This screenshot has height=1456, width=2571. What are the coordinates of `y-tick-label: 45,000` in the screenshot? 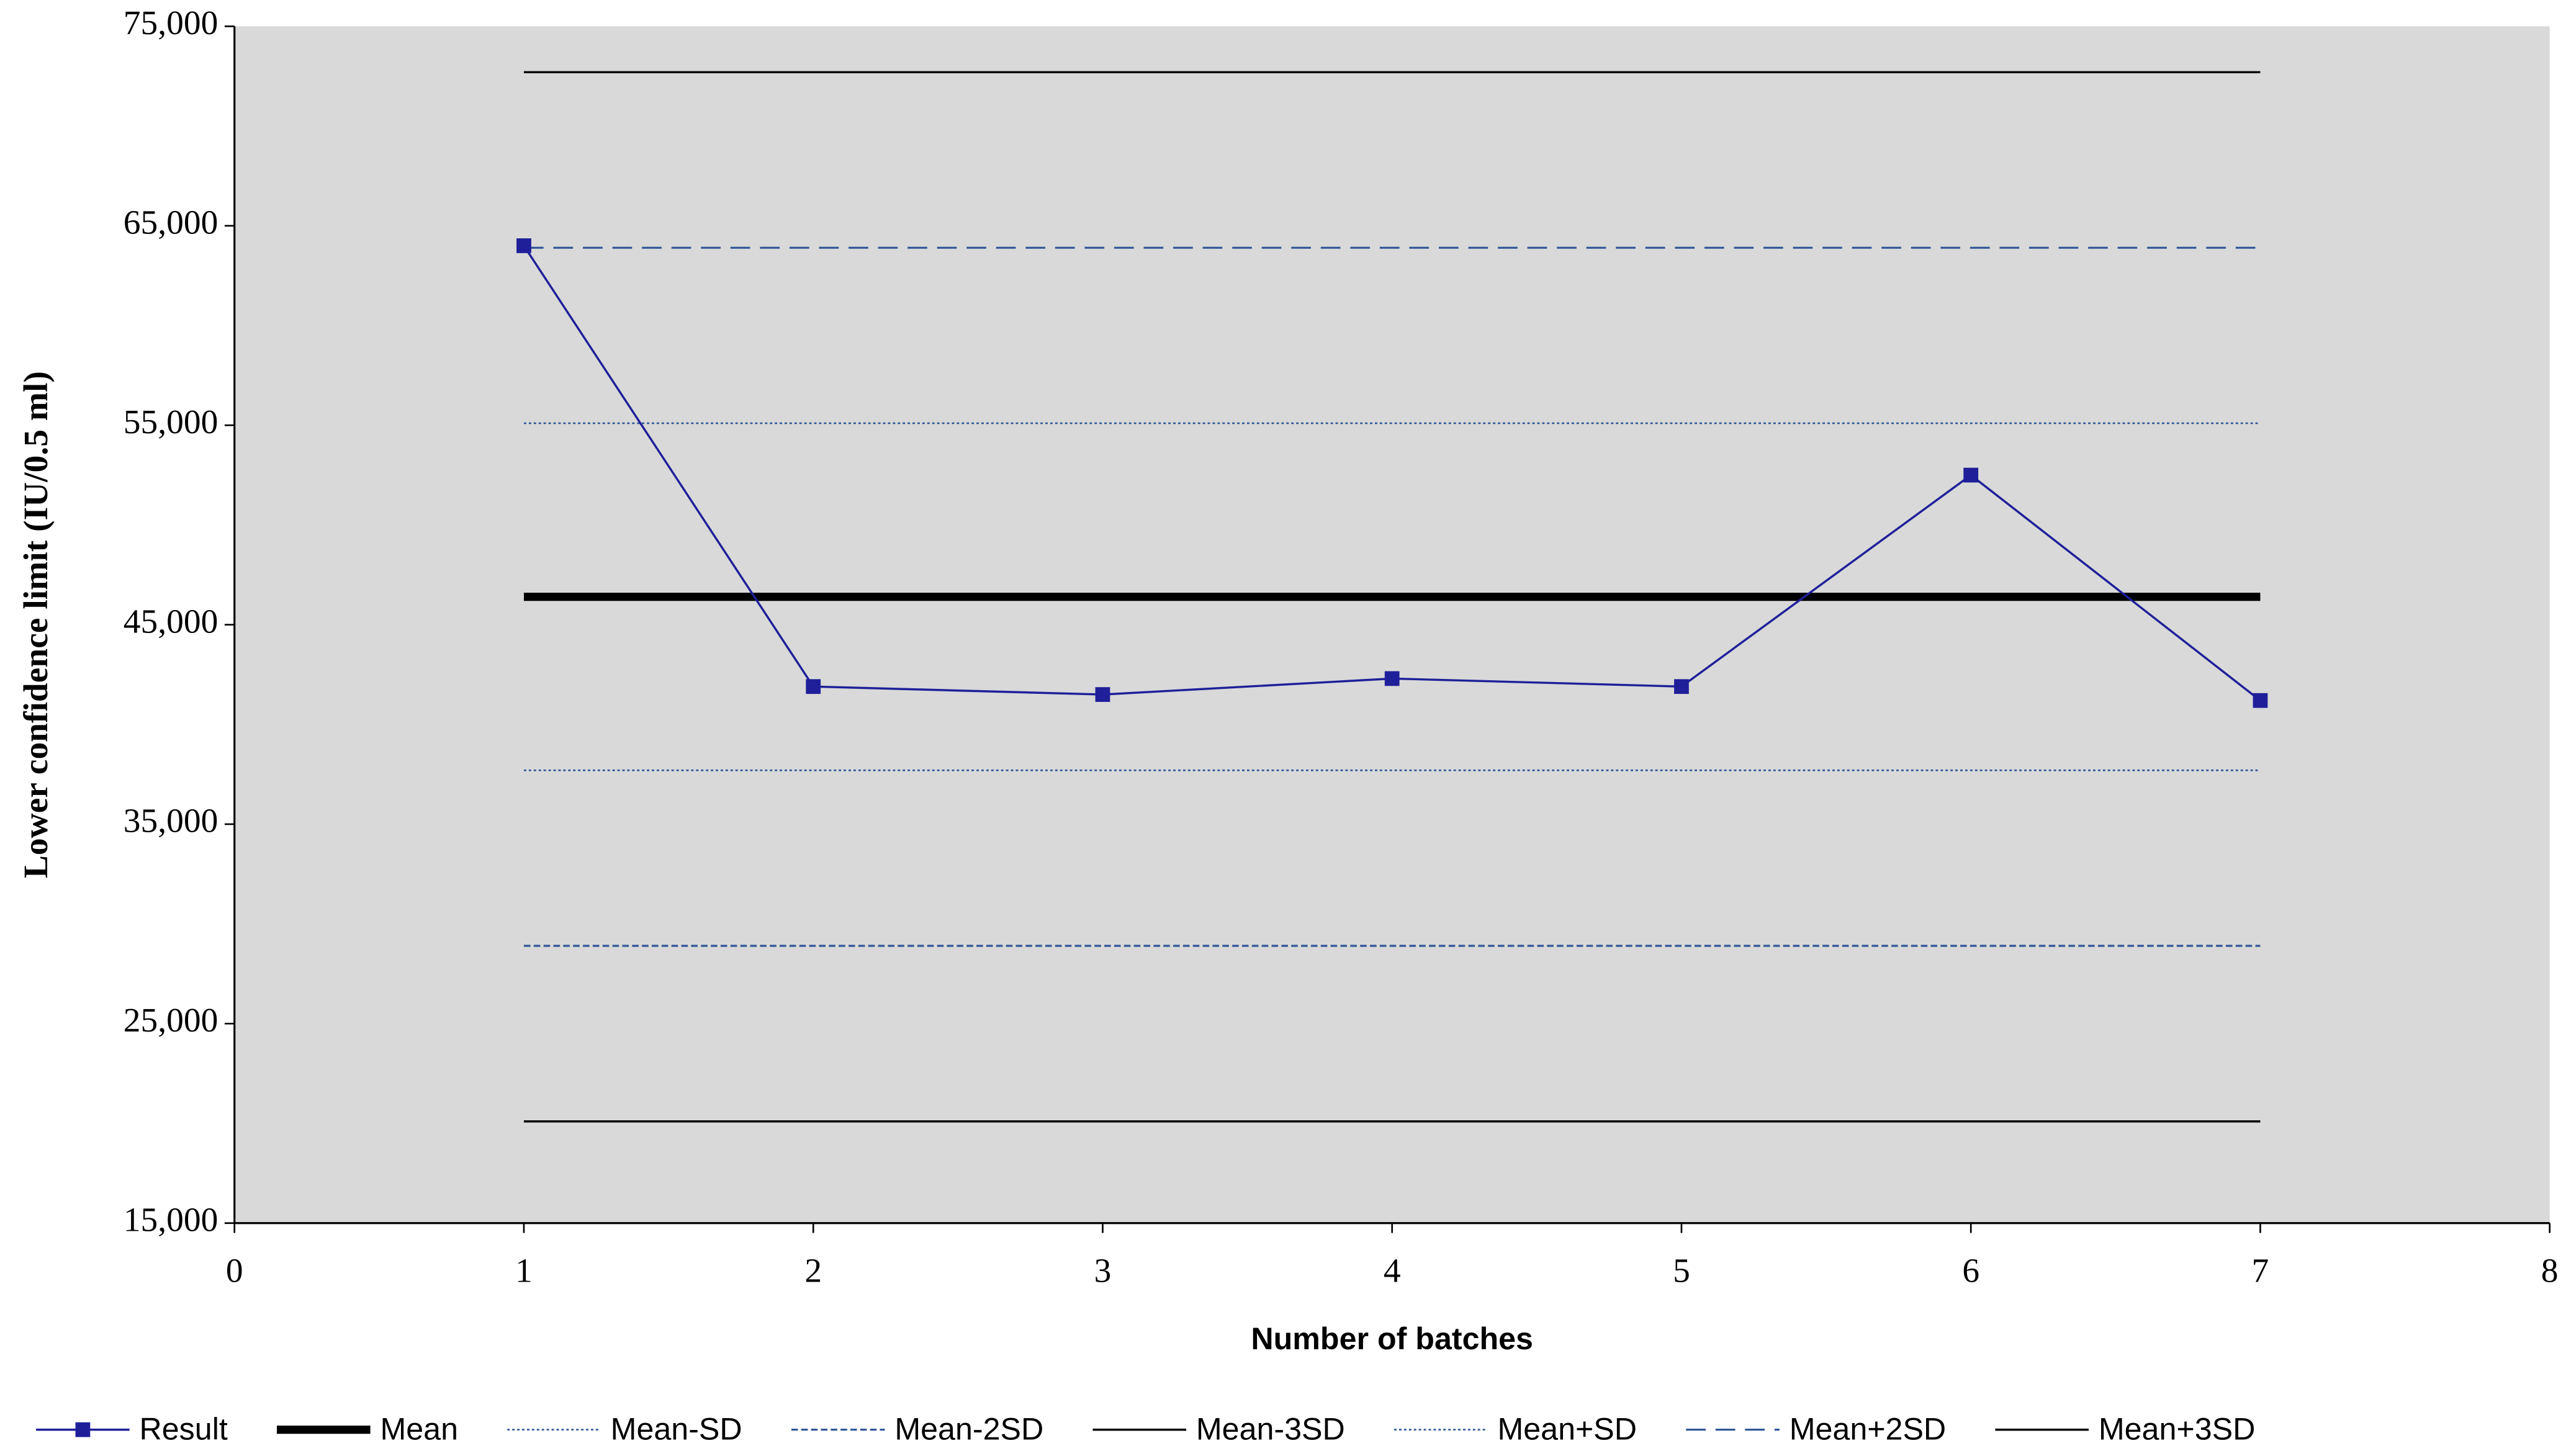 It's located at (171, 621).